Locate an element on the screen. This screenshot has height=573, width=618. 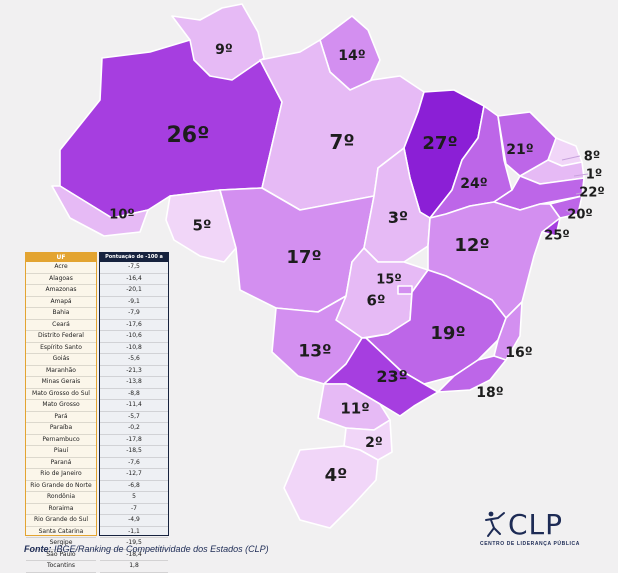
table-row-uf: Distrito Federal is located at coordinates (61, 337).